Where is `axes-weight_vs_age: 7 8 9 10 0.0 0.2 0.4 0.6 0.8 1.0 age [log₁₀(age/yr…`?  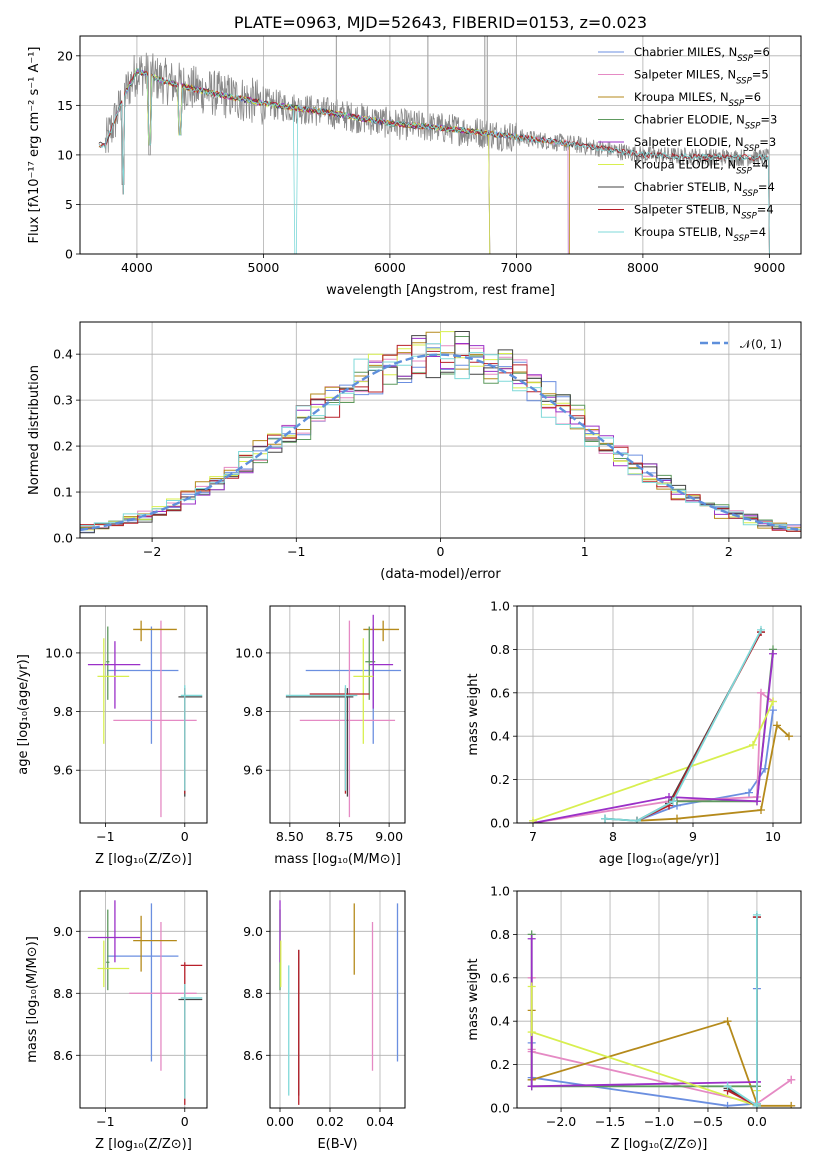 axes-weight_vs_age: 7 8 9 10 0.0 0.2 0.4 0.6 0.8 1.0 age [log₁₀(age/yr… is located at coordinates (634, 733).